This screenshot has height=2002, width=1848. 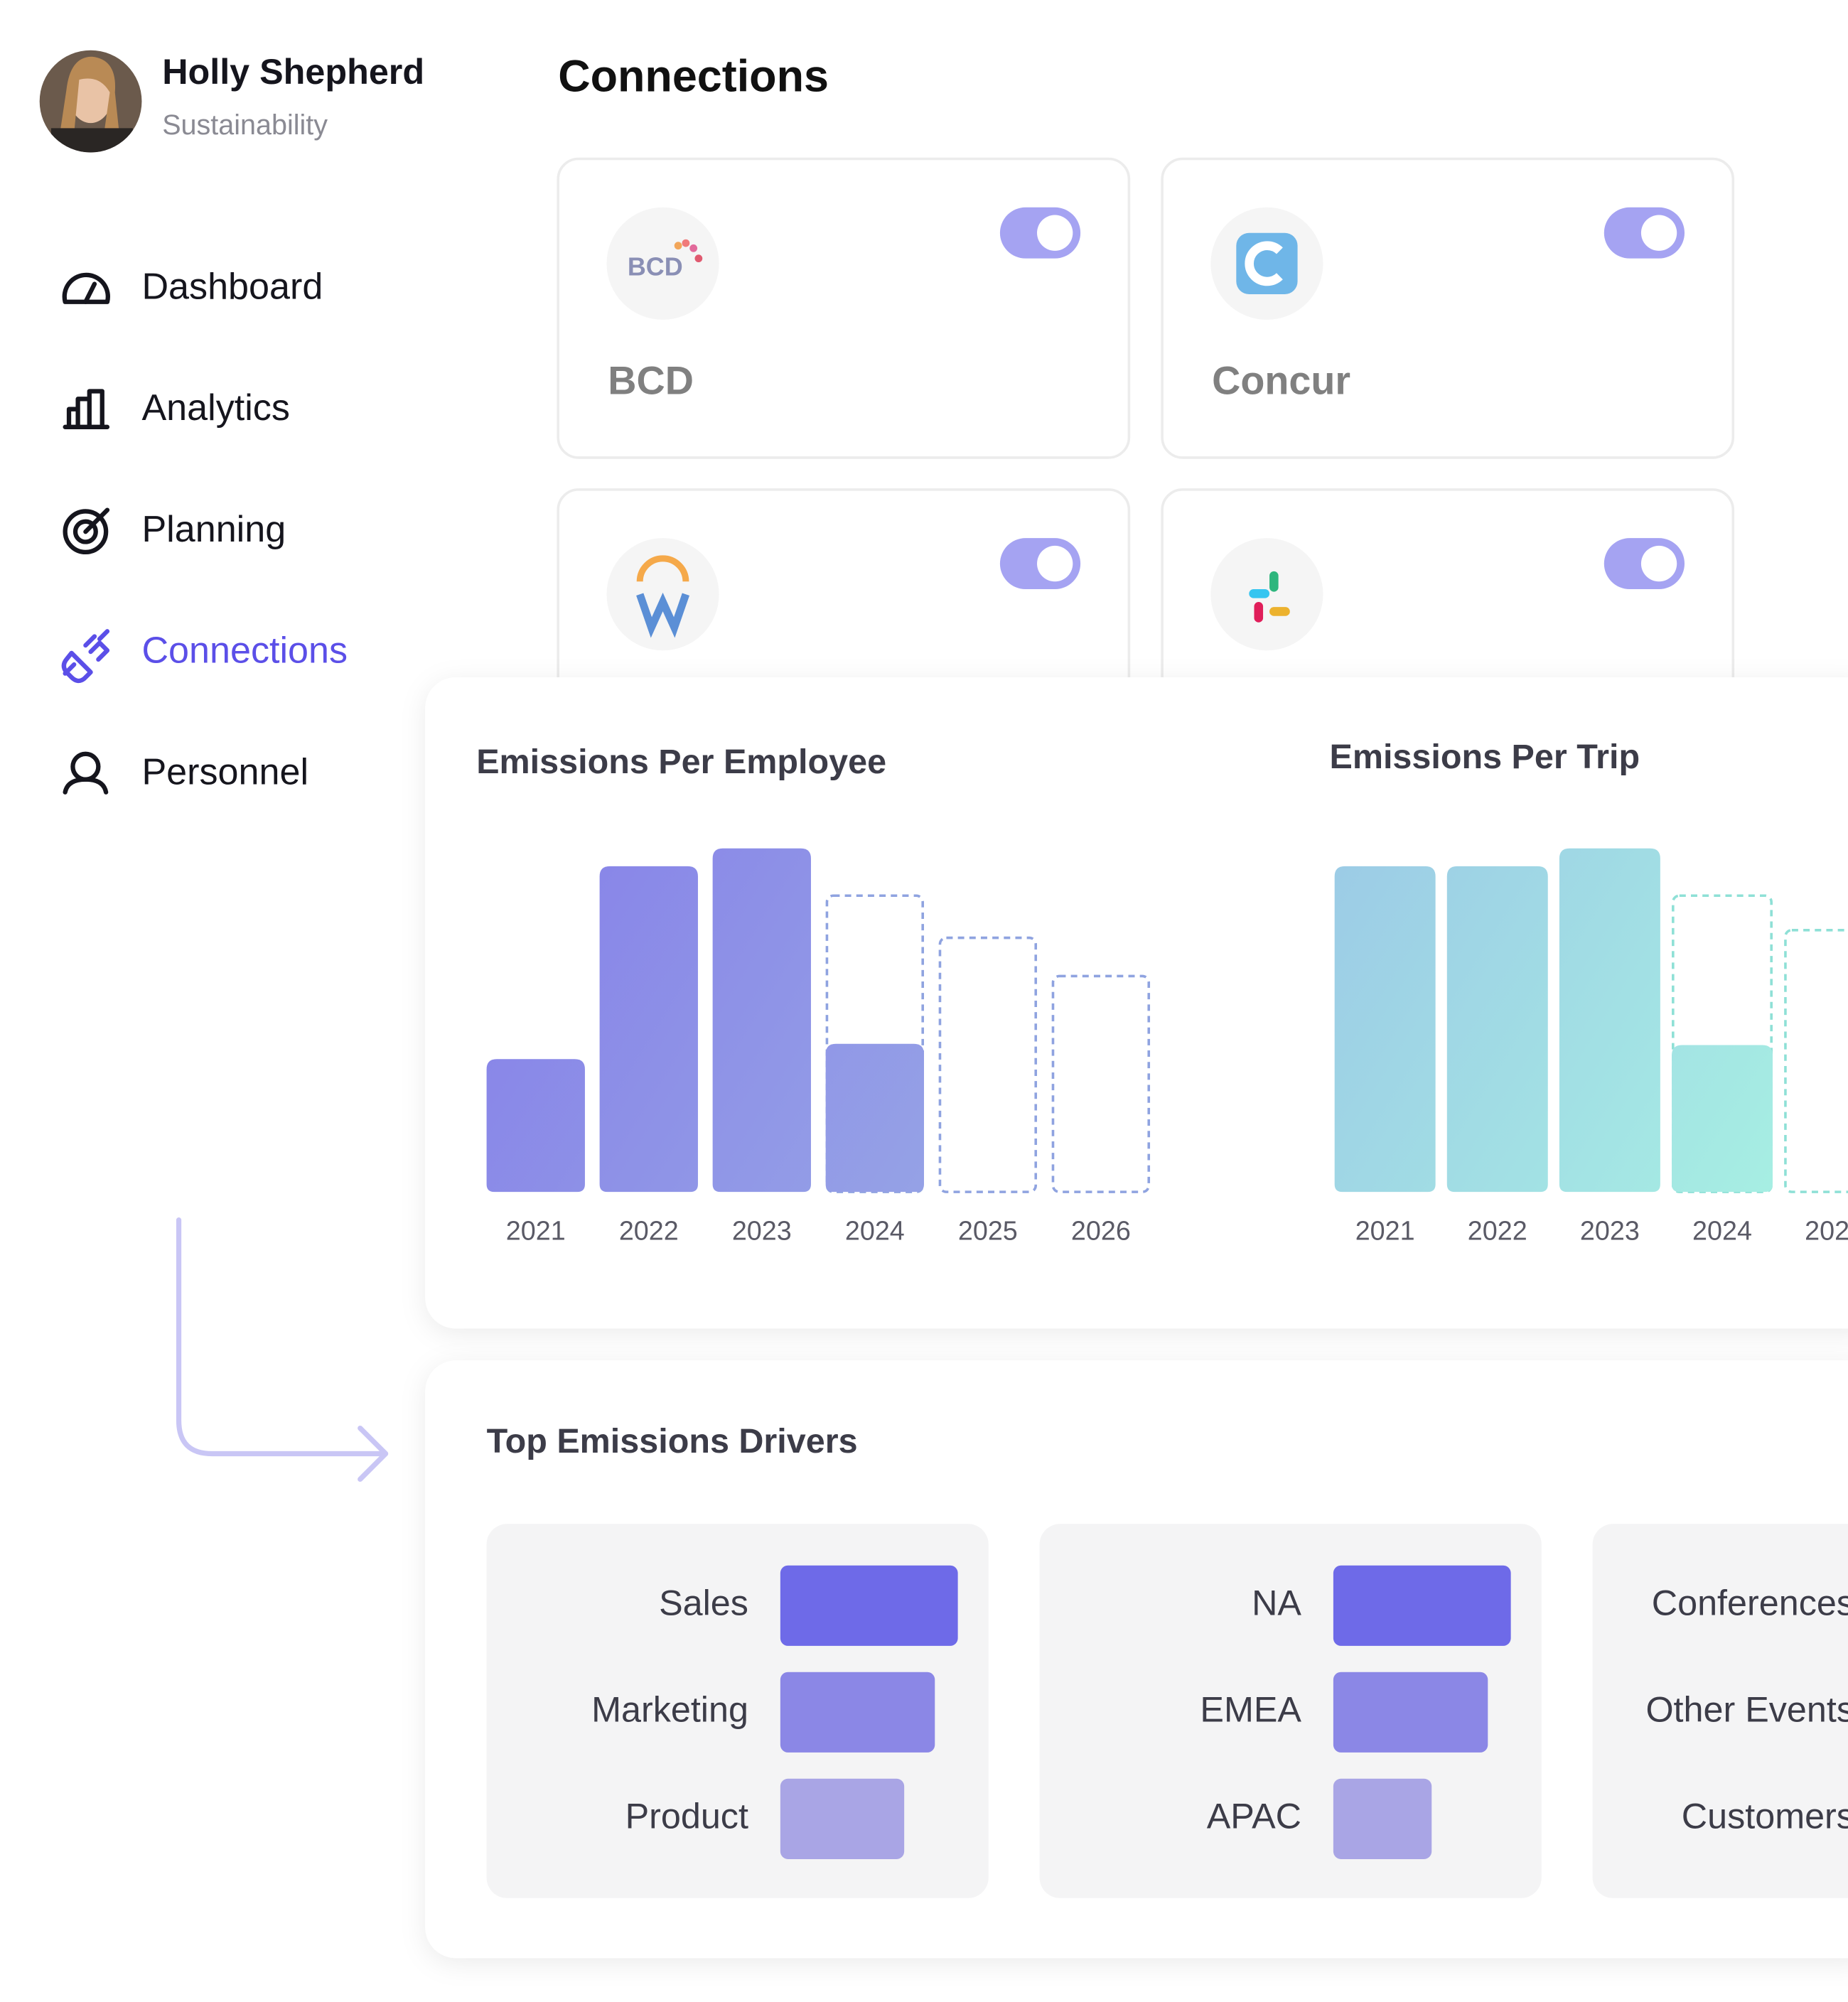 What do you see at coordinates (225, 771) in the screenshot?
I see `nav-item: Personnel` at bounding box center [225, 771].